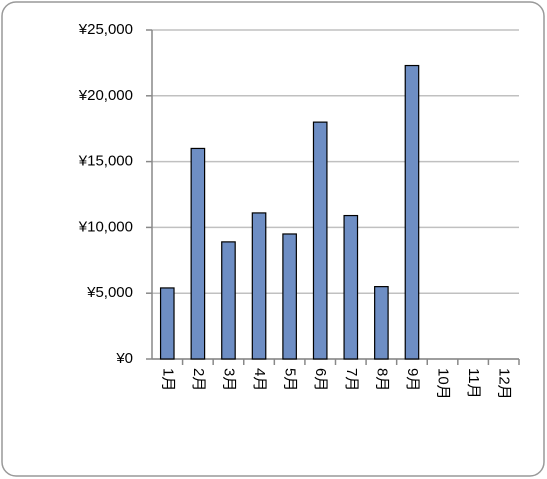 The height and width of the screenshot is (479, 547). Describe the element at coordinates (504, 384) in the screenshot. I see `x-tick-label: 12月` at that location.